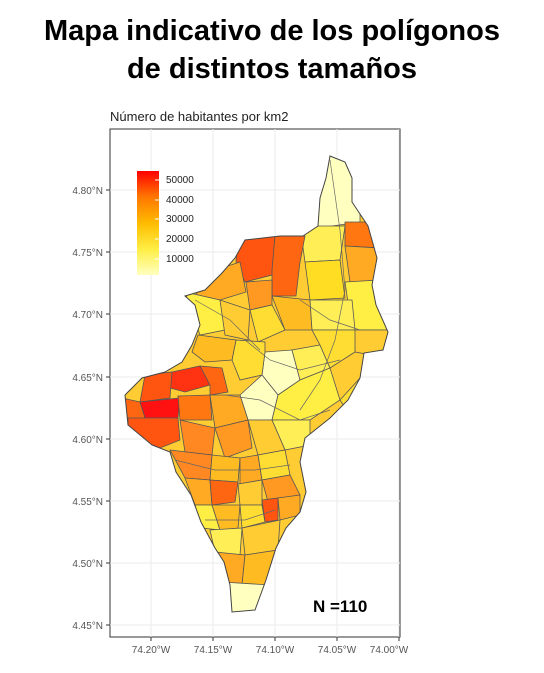 Image resolution: width=544 pixels, height=673 pixels. I want to click on lon-tick-label: 74.05°W, so click(337, 650).